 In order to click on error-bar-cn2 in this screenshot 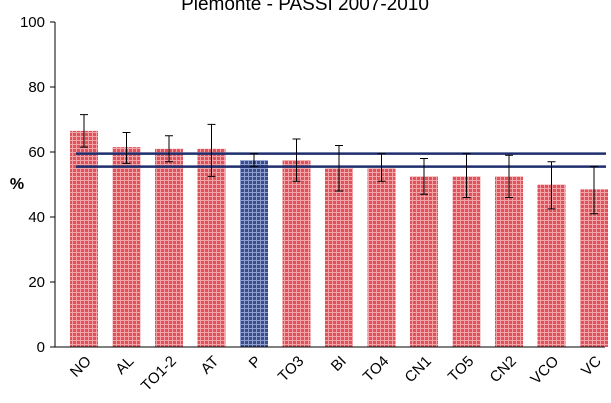, I will do `click(509, 176)`.